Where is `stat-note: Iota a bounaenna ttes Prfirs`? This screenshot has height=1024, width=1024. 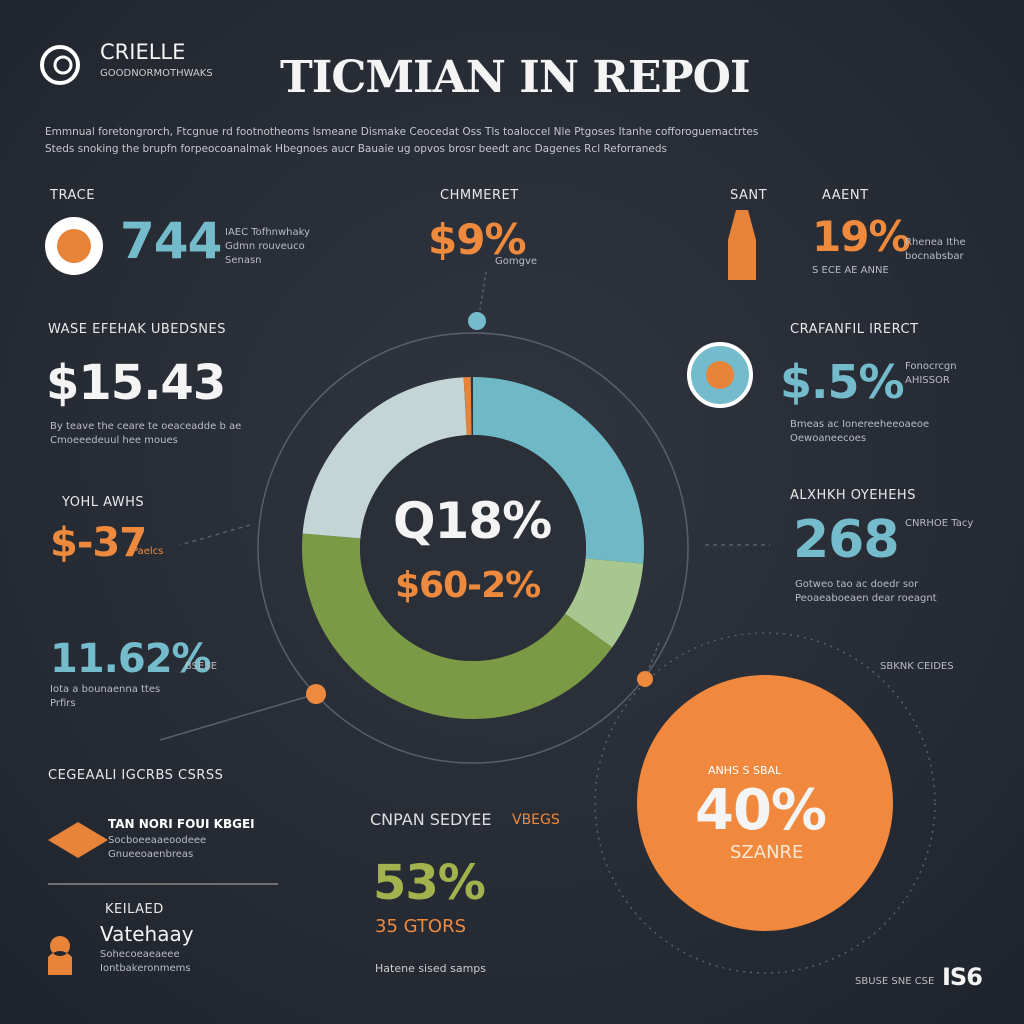 stat-note: Iota a bounaenna ttes Prfirs is located at coordinates (105, 696).